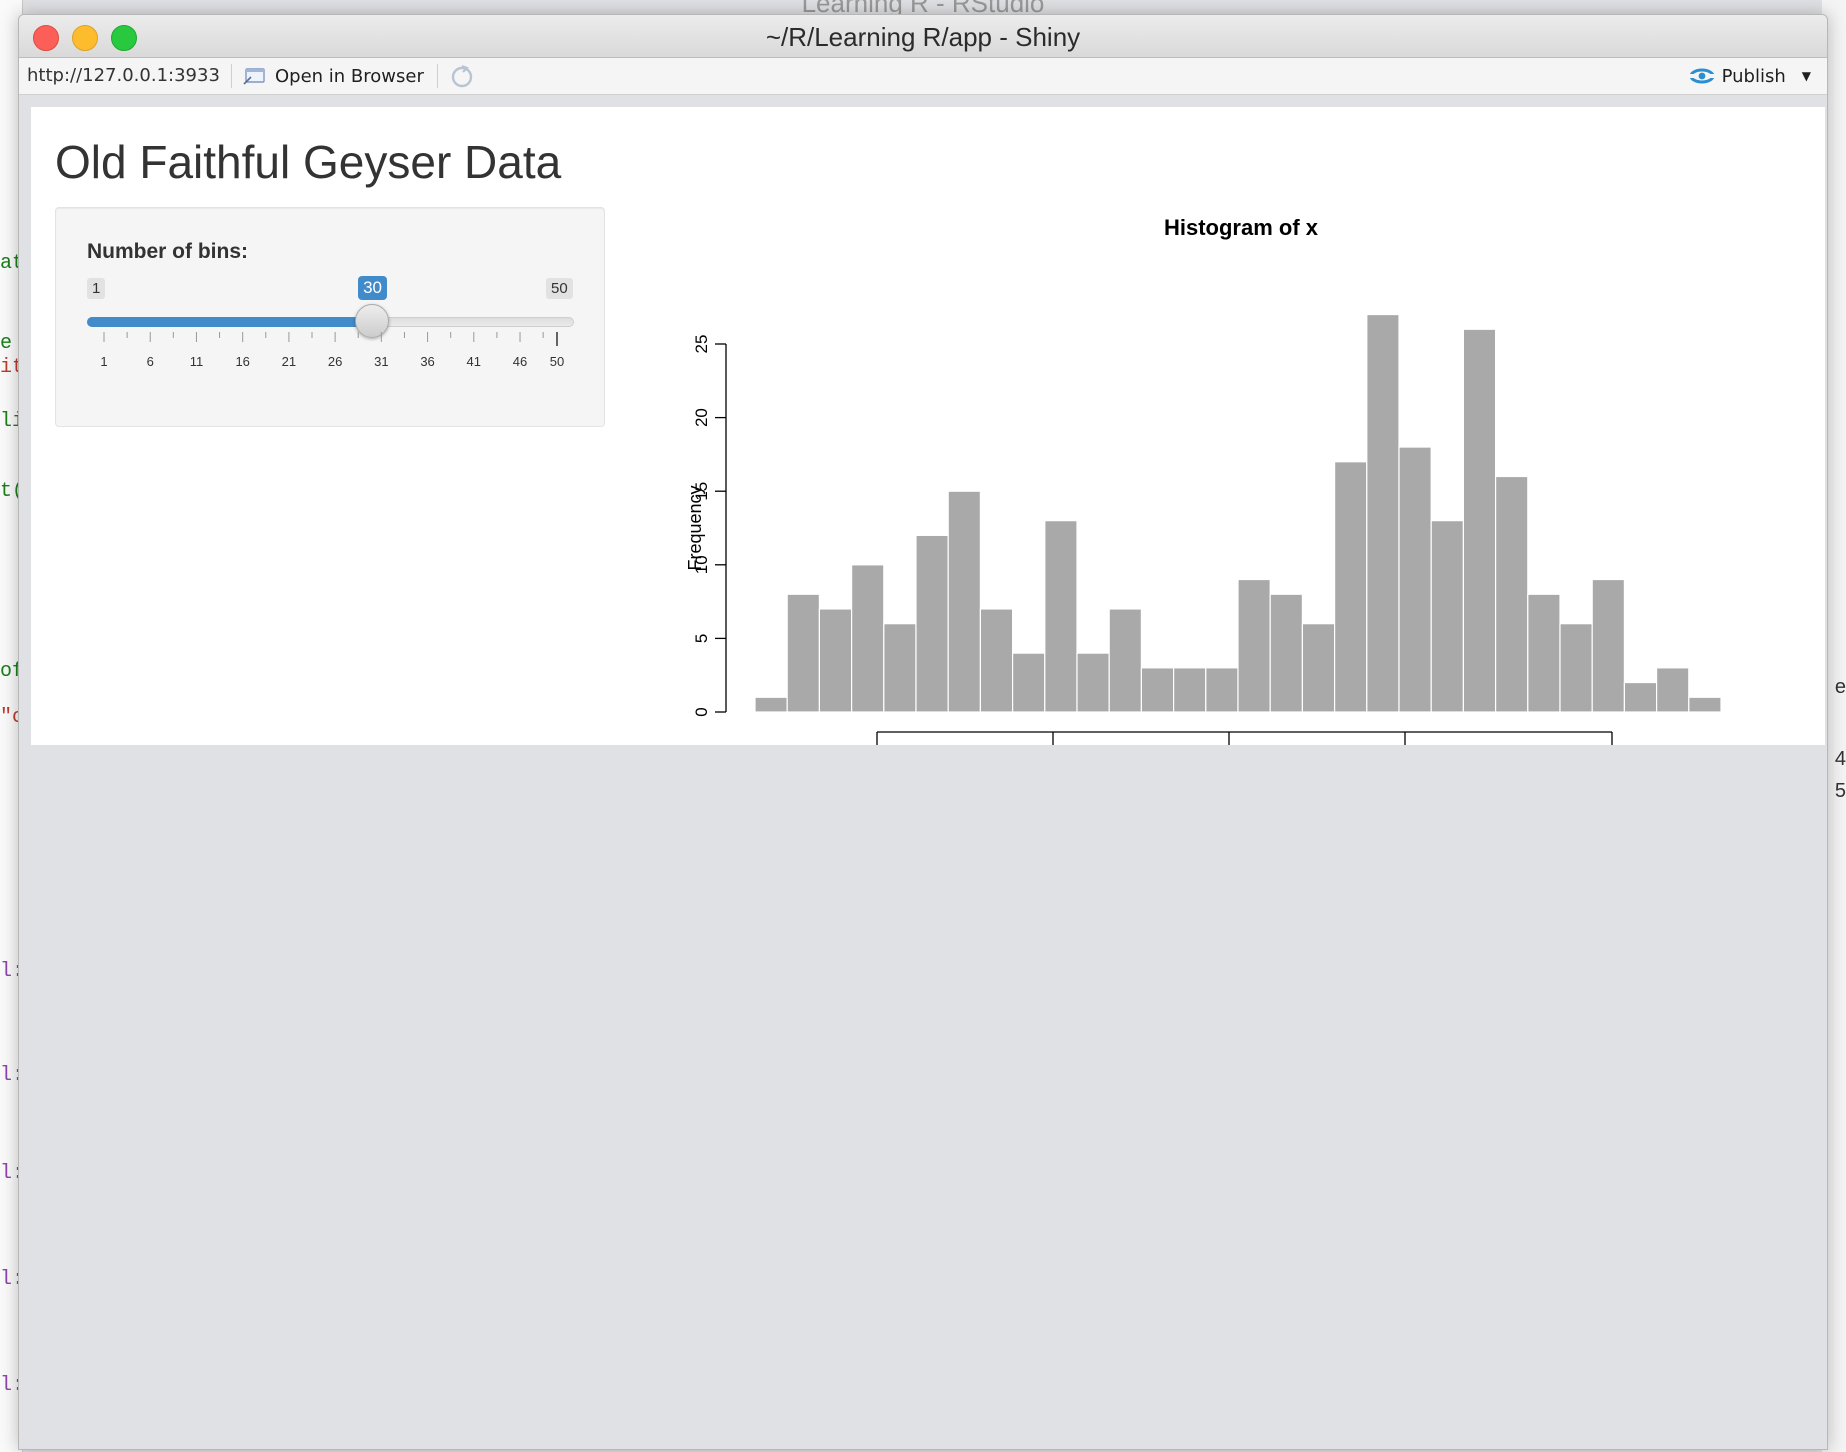 The width and height of the screenshot is (1846, 1452). Describe the element at coordinates (701, 564) in the screenshot. I see `y-axis-tick-label: 10` at that location.